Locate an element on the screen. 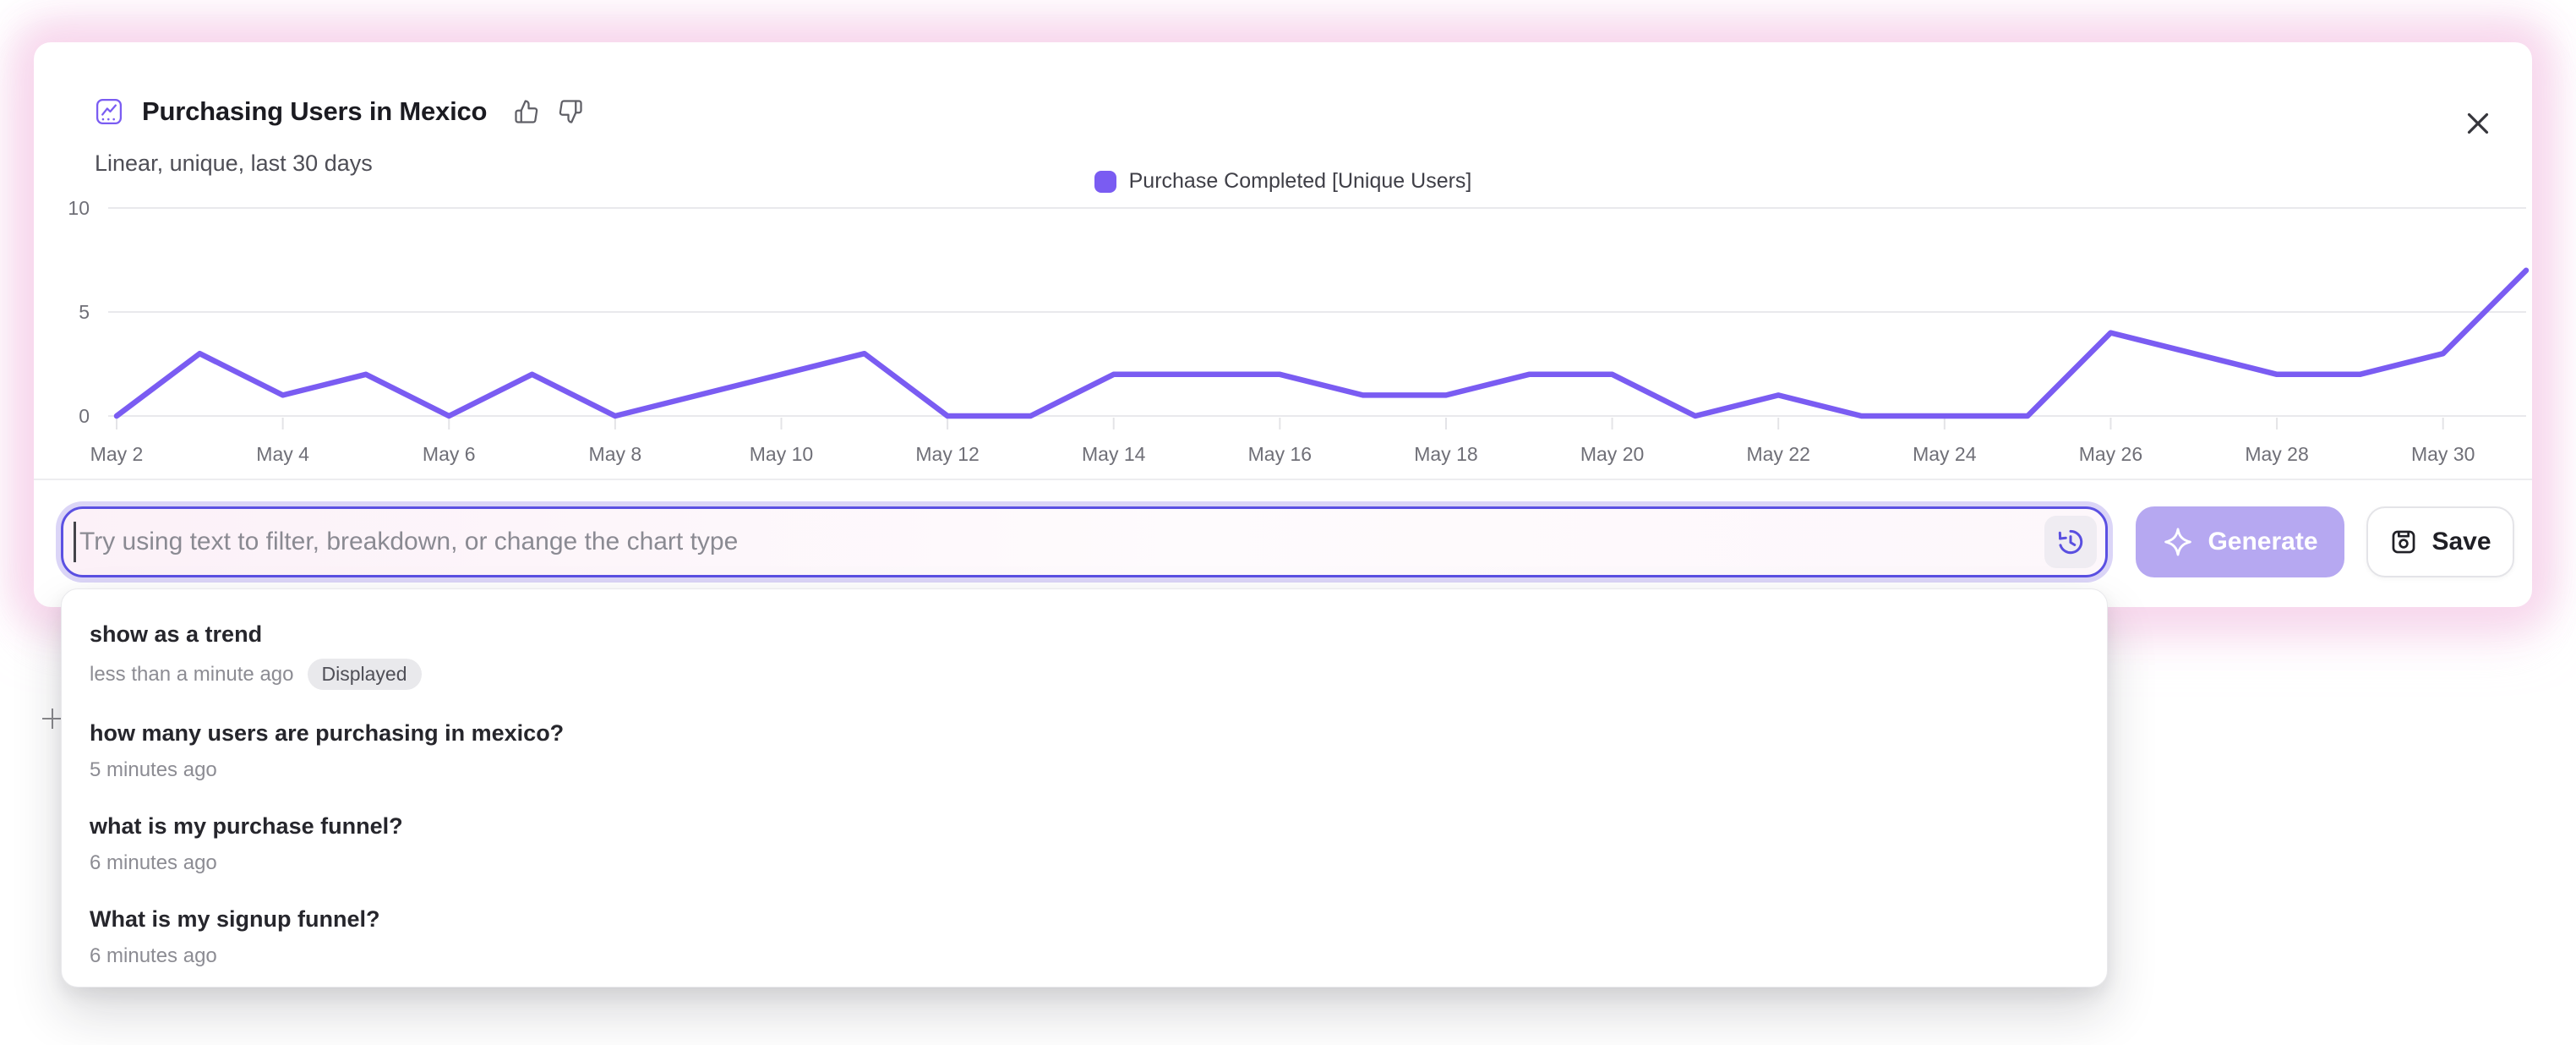  svg-text: 0 is located at coordinates (84, 416).